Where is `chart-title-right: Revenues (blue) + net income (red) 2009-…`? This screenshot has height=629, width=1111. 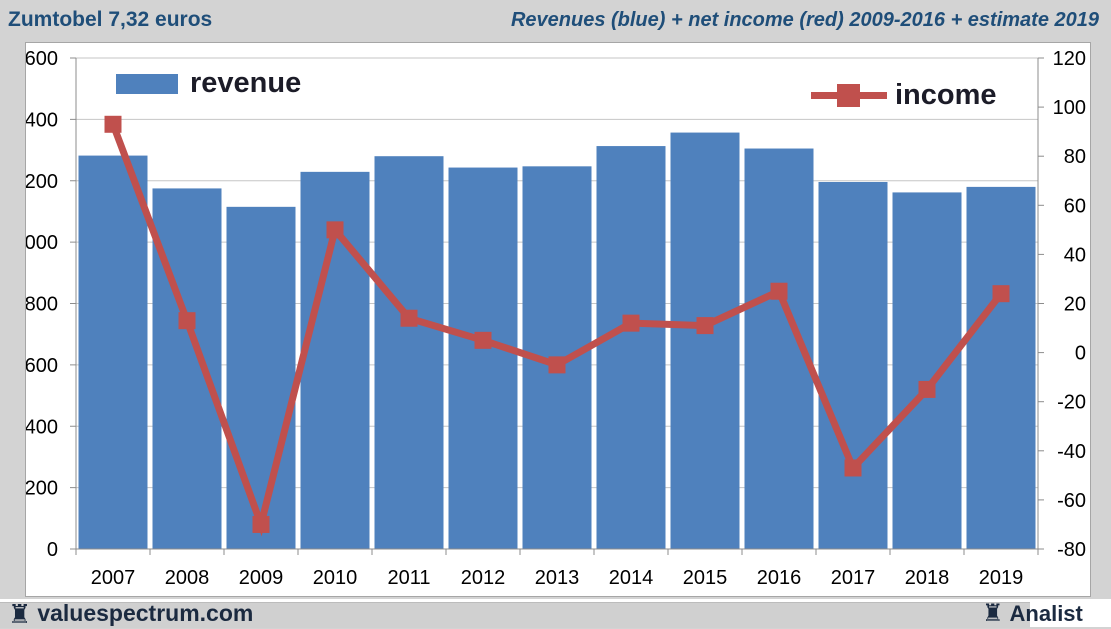 chart-title-right: Revenues (blue) + net income (red) 2009-… is located at coordinates (804, 20).